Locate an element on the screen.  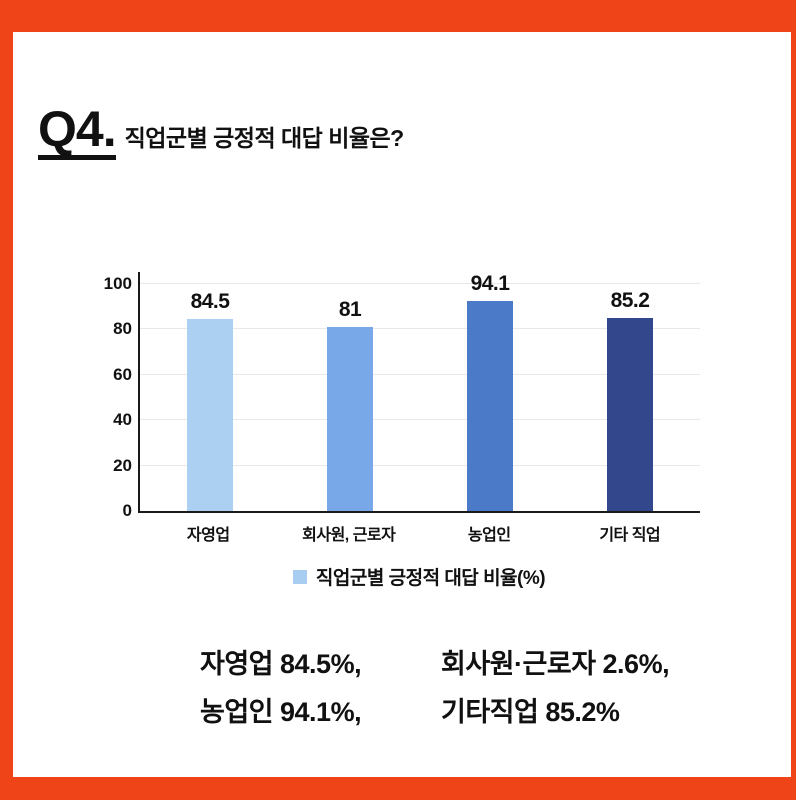
bar-value-label: 94.1 is located at coordinates (490, 283).